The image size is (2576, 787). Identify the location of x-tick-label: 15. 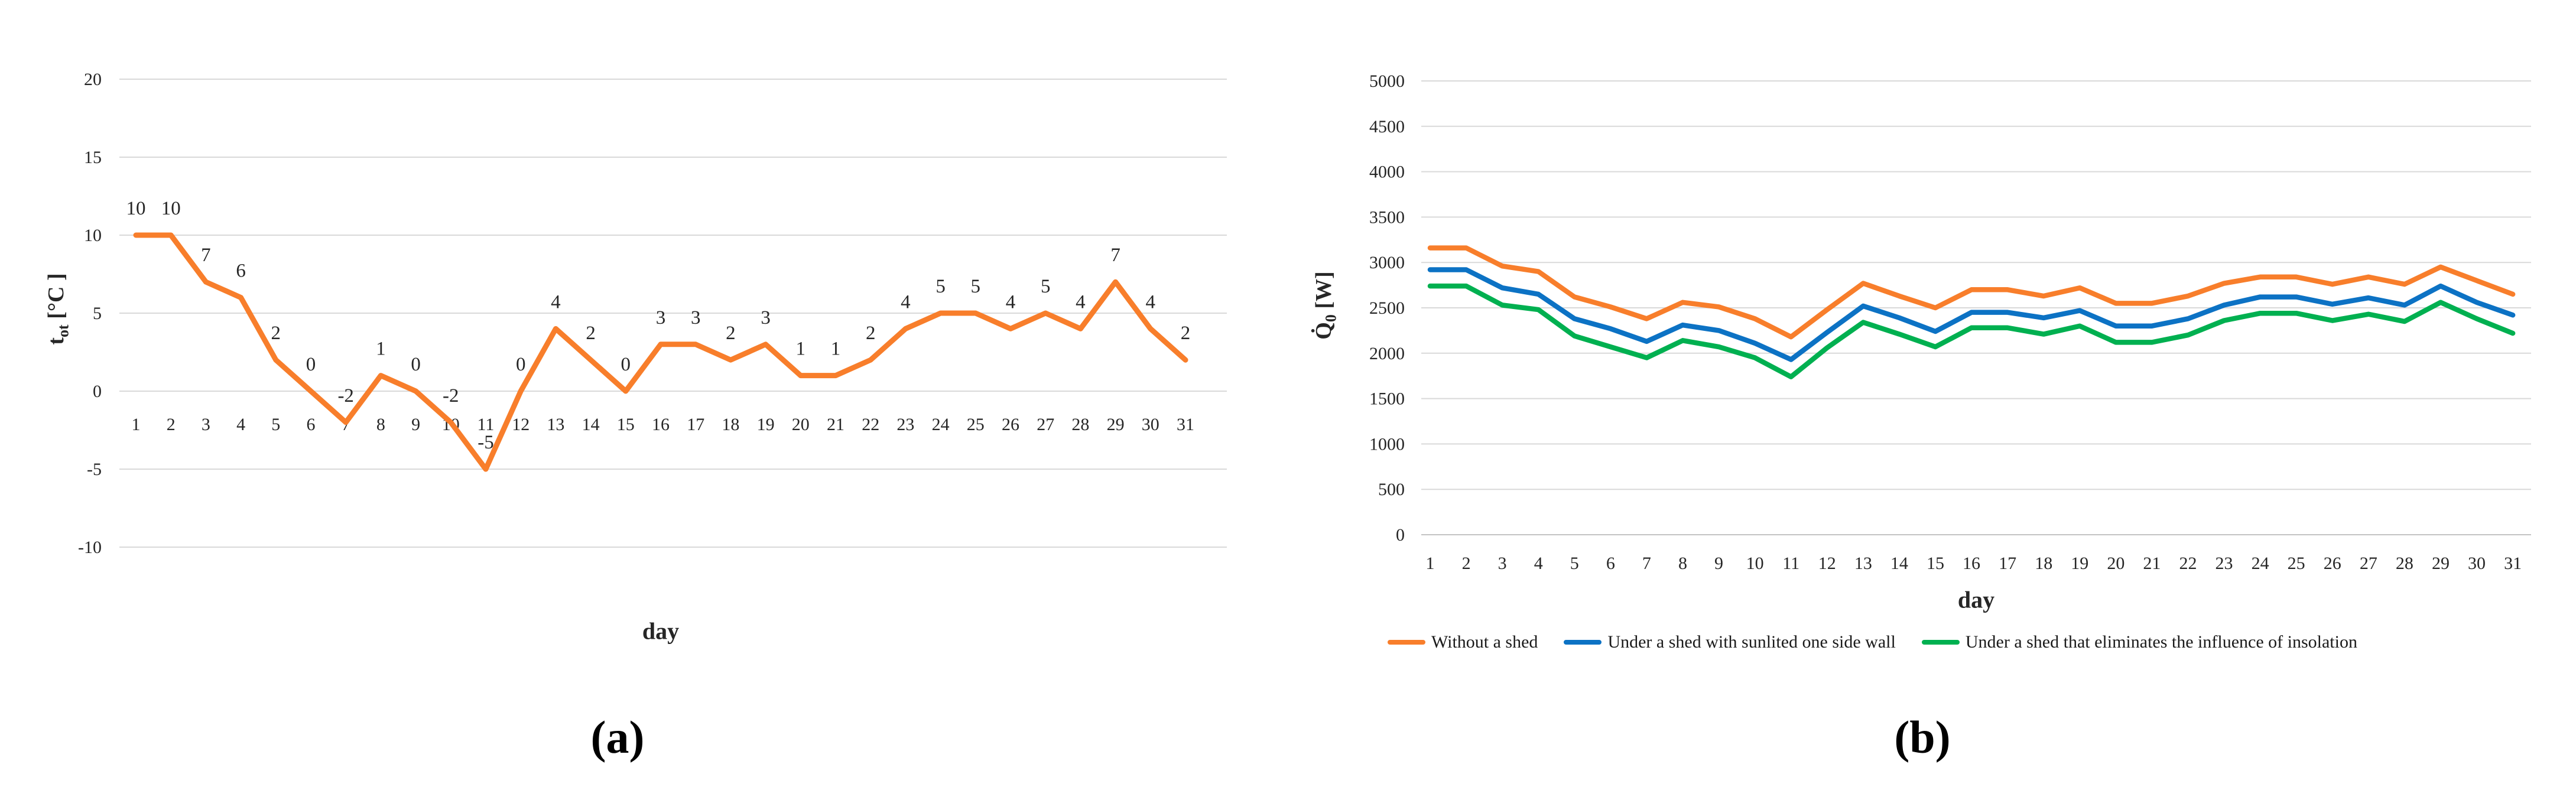
(626, 424).